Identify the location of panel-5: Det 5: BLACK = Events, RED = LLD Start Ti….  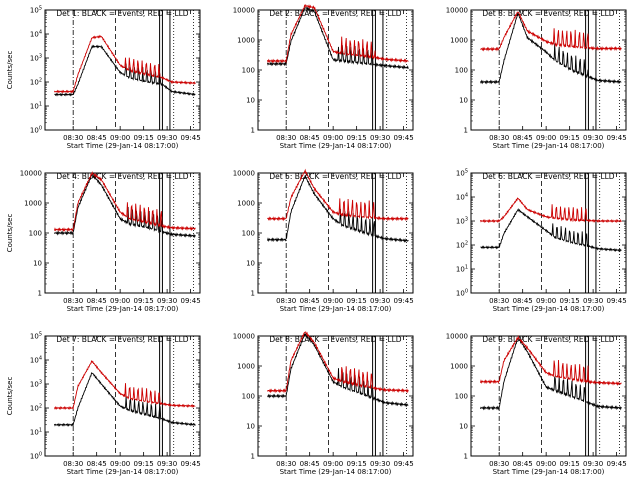
(323, 240).